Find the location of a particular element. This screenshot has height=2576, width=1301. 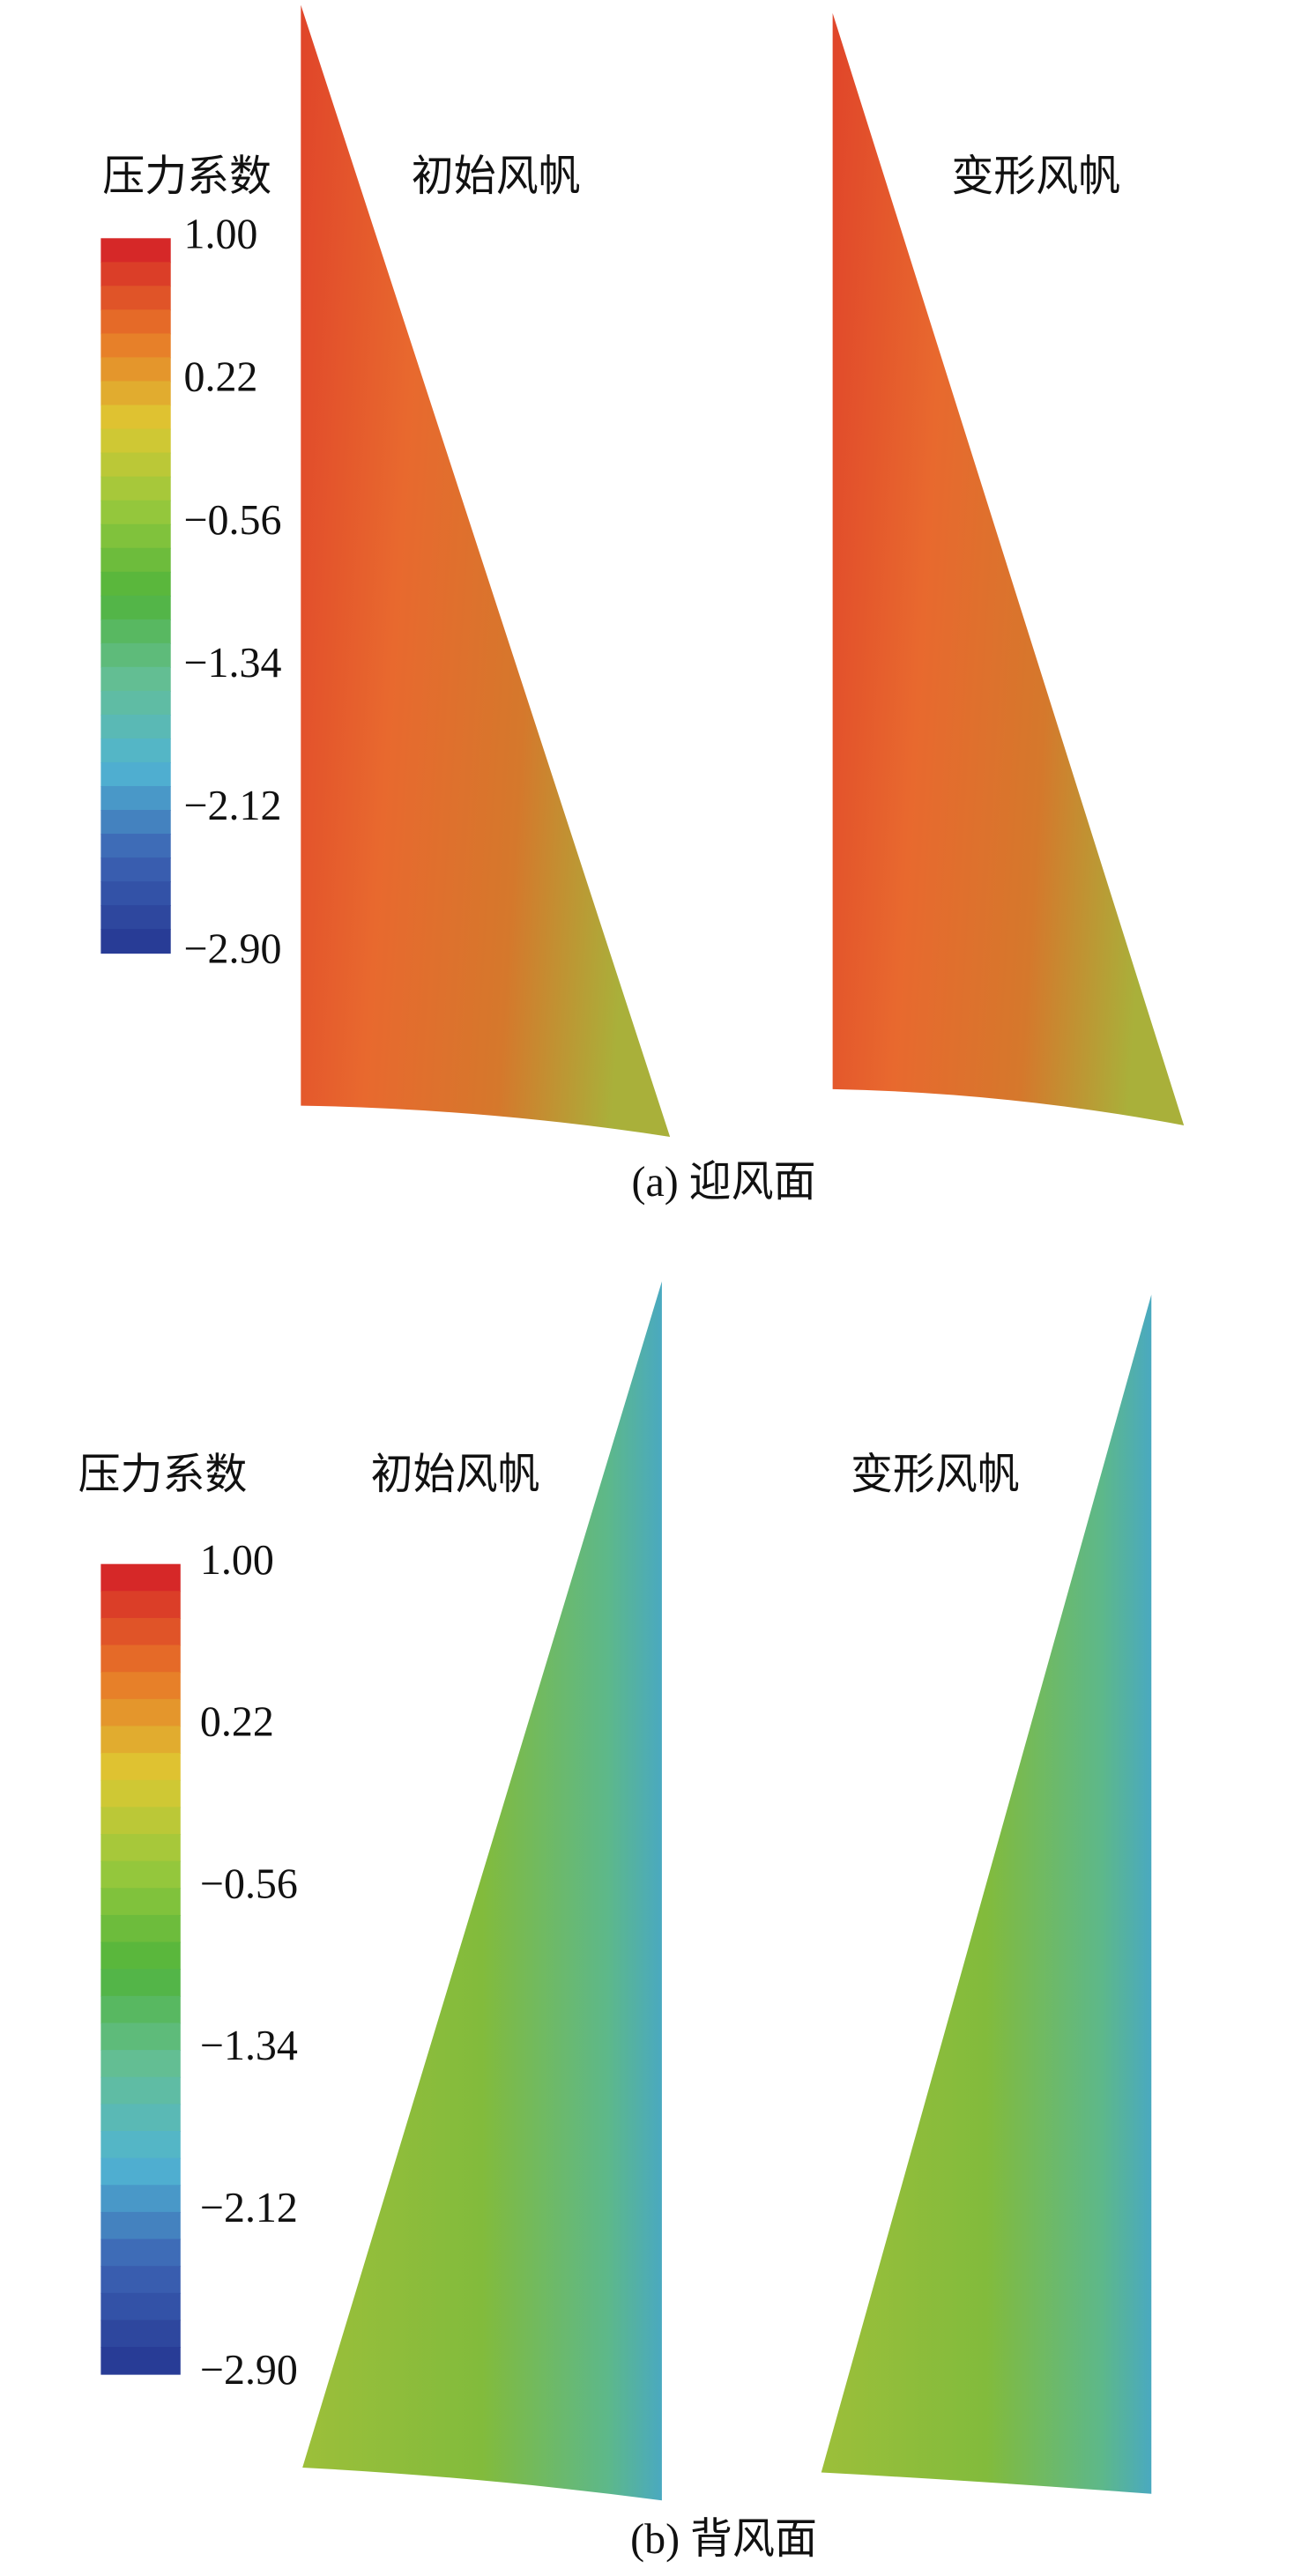

sail-initial is located at coordinates (482, 1891).